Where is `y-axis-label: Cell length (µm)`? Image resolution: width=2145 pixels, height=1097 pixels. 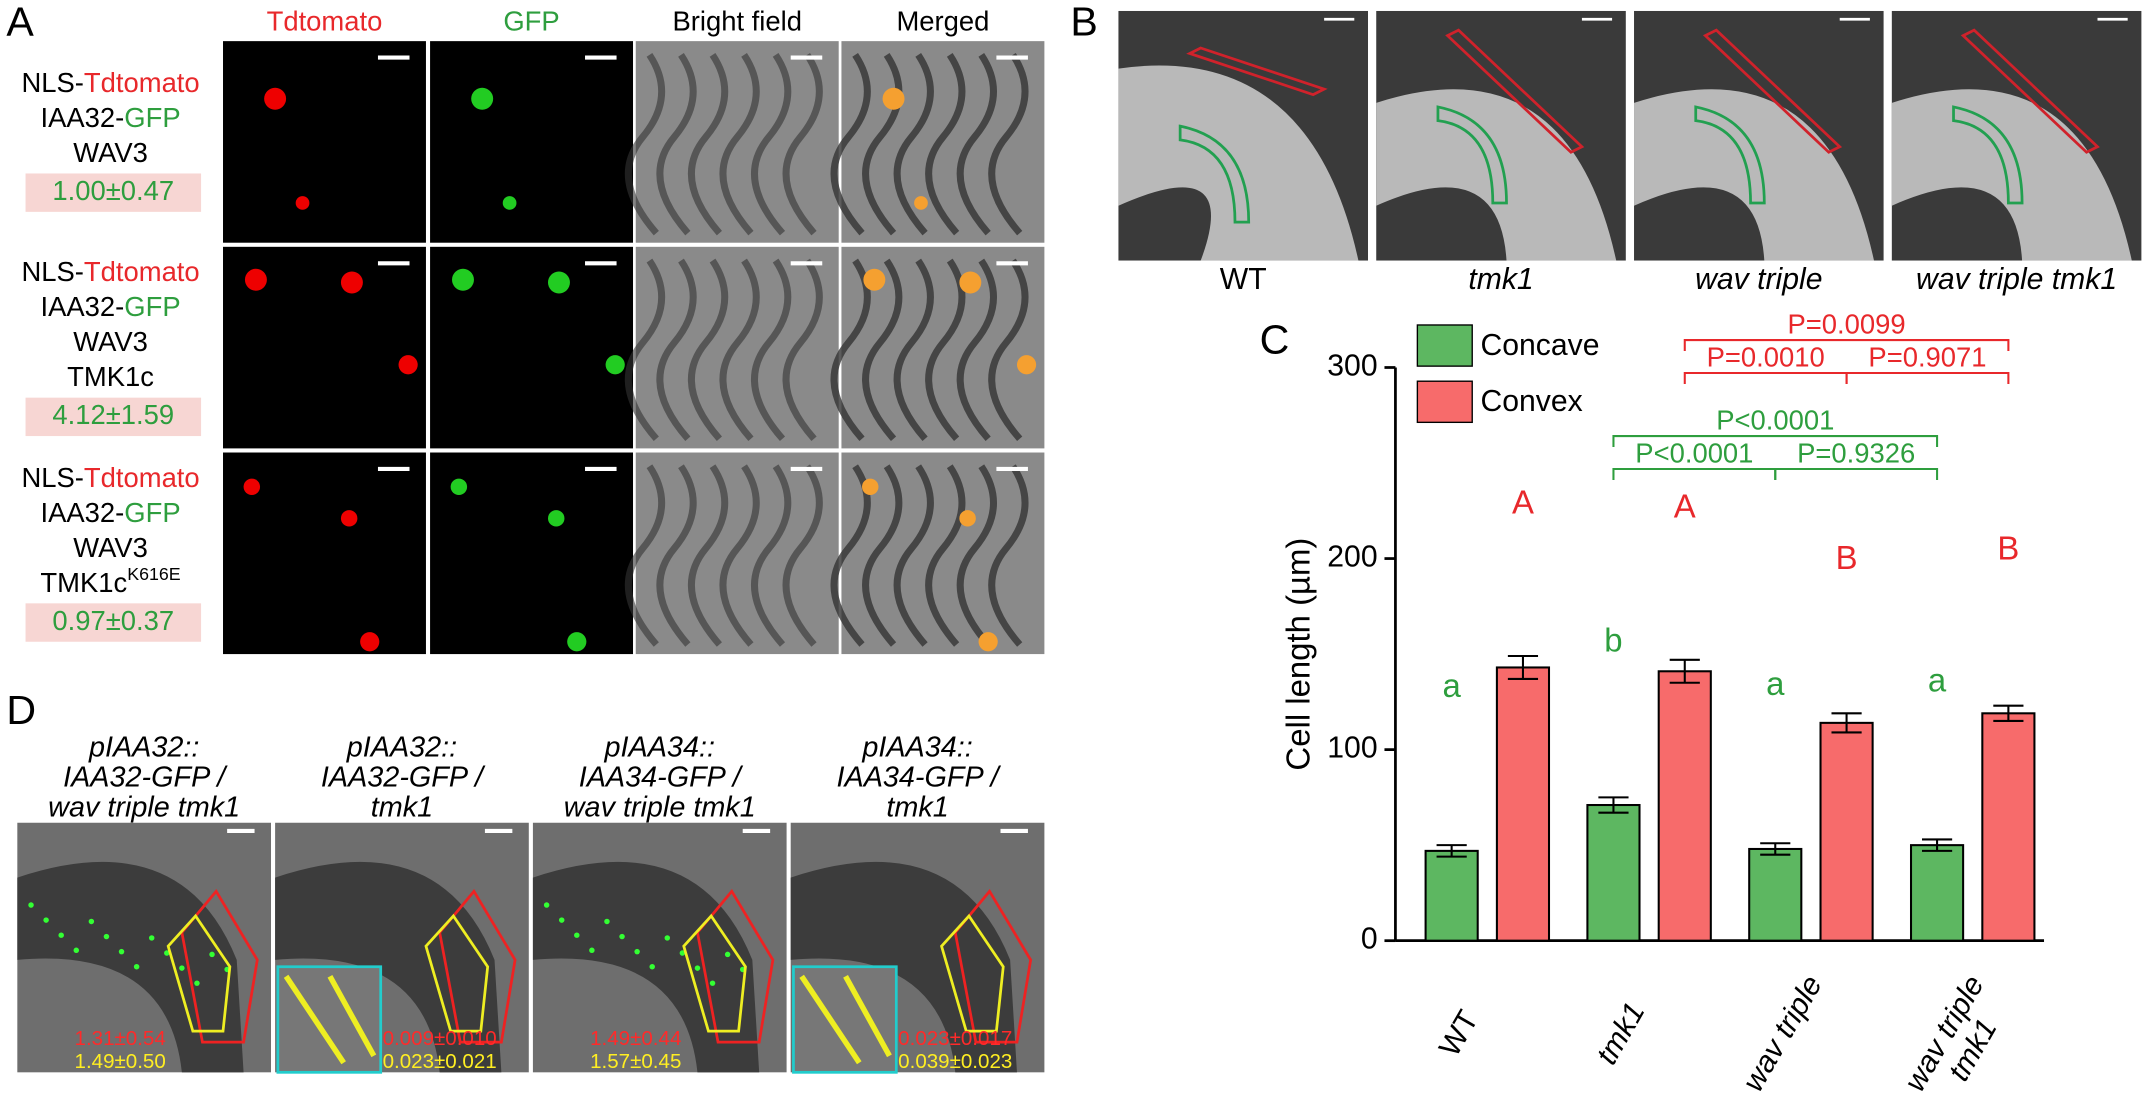
y-axis-label: Cell length (µm) is located at coordinates (1298, 654).